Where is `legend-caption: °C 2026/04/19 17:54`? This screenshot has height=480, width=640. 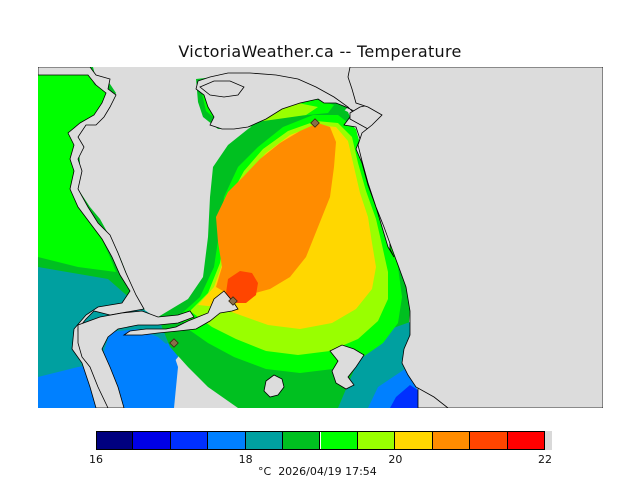 legend-caption: °C 2026/04/19 17:54 is located at coordinates (317, 471).